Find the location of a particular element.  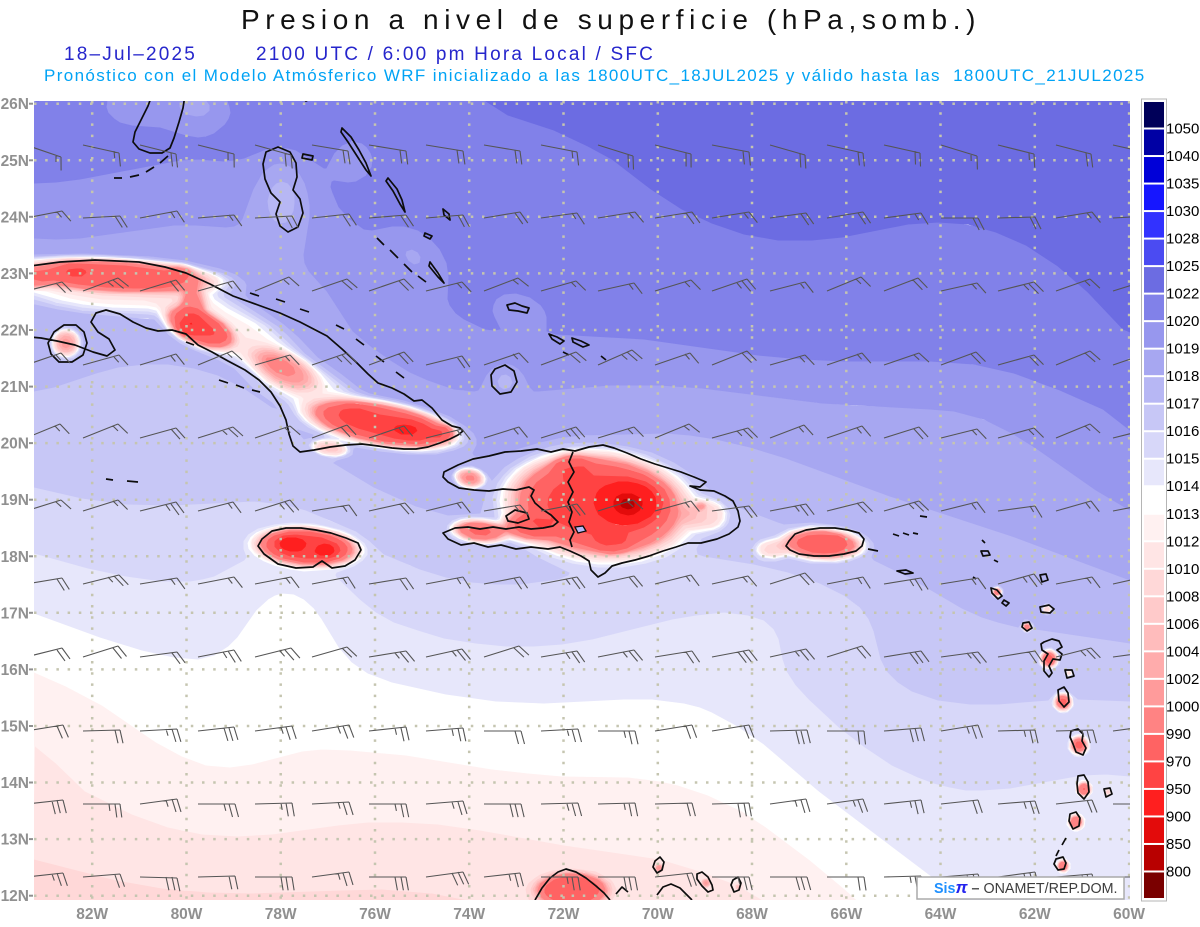

svg-text: 80W is located at coordinates (187, 914).